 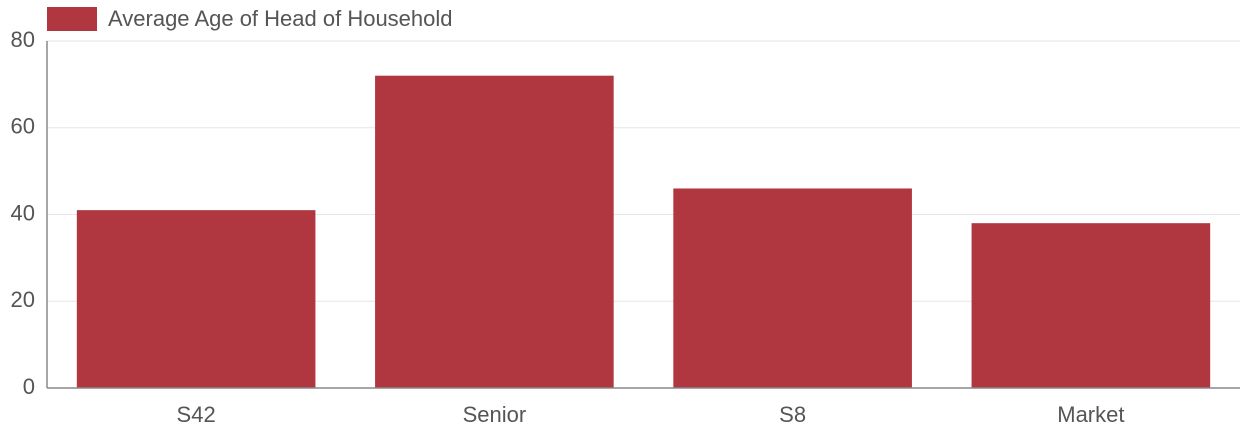 What do you see at coordinates (792, 414) in the screenshot?
I see `x-tick-label: S8` at bounding box center [792, 414].